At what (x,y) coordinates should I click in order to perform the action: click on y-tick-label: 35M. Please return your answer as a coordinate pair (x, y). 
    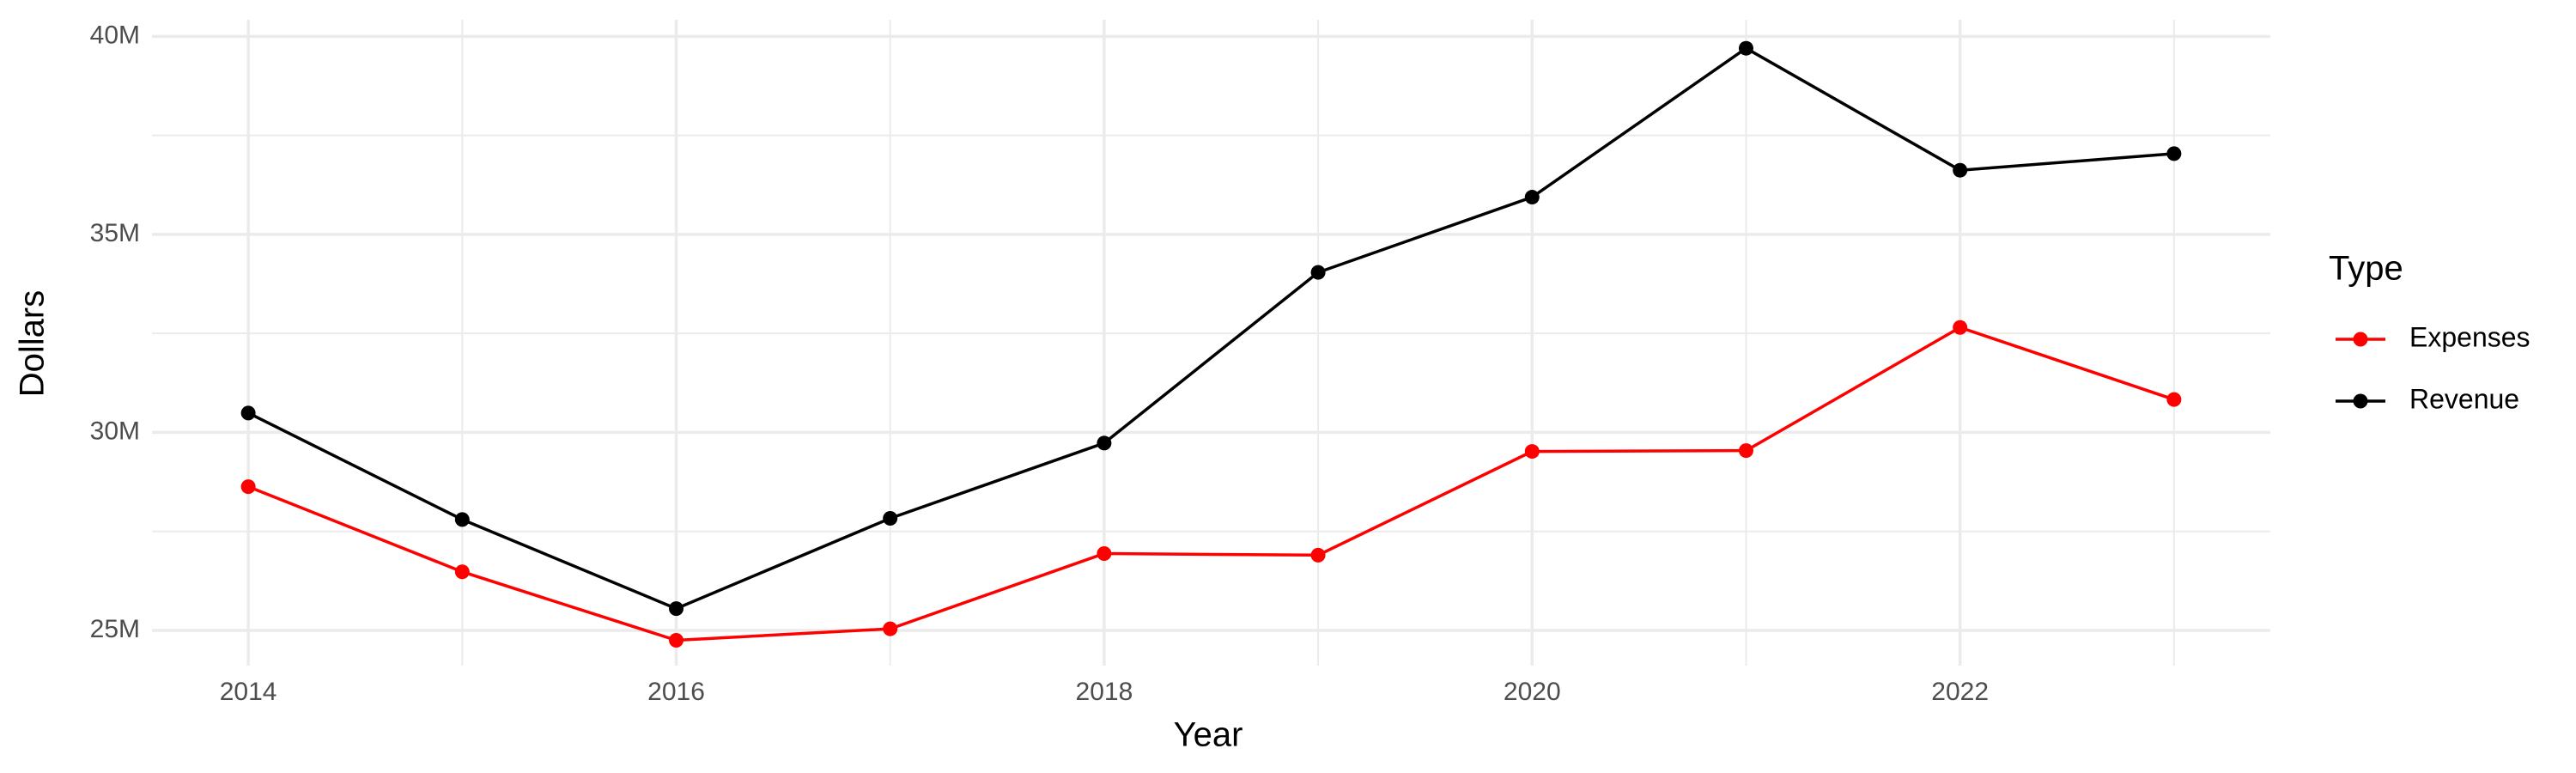
    Looking at the image, I should click on (115, 233).